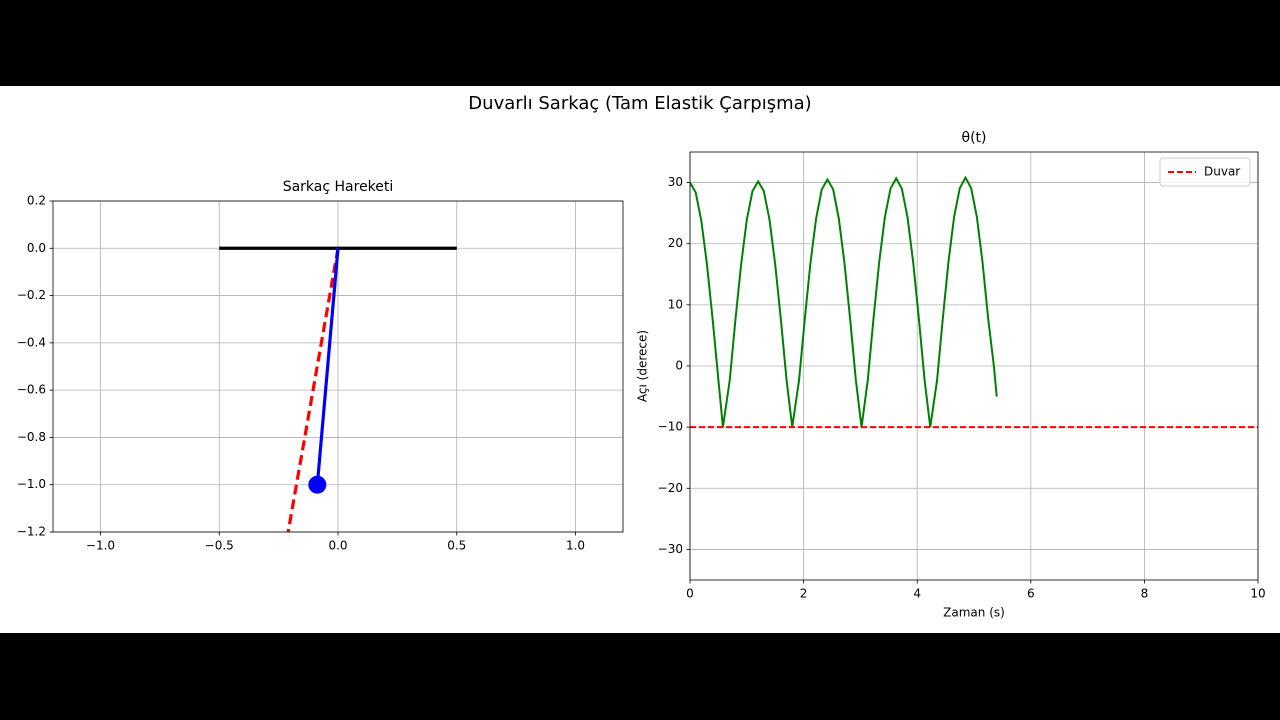 This screenshot has width=1280, height=720. What do you see at coordinates (670, 549) in the screenshot?
I see `y-tick-label: −30` at bounding box center [670, 549].